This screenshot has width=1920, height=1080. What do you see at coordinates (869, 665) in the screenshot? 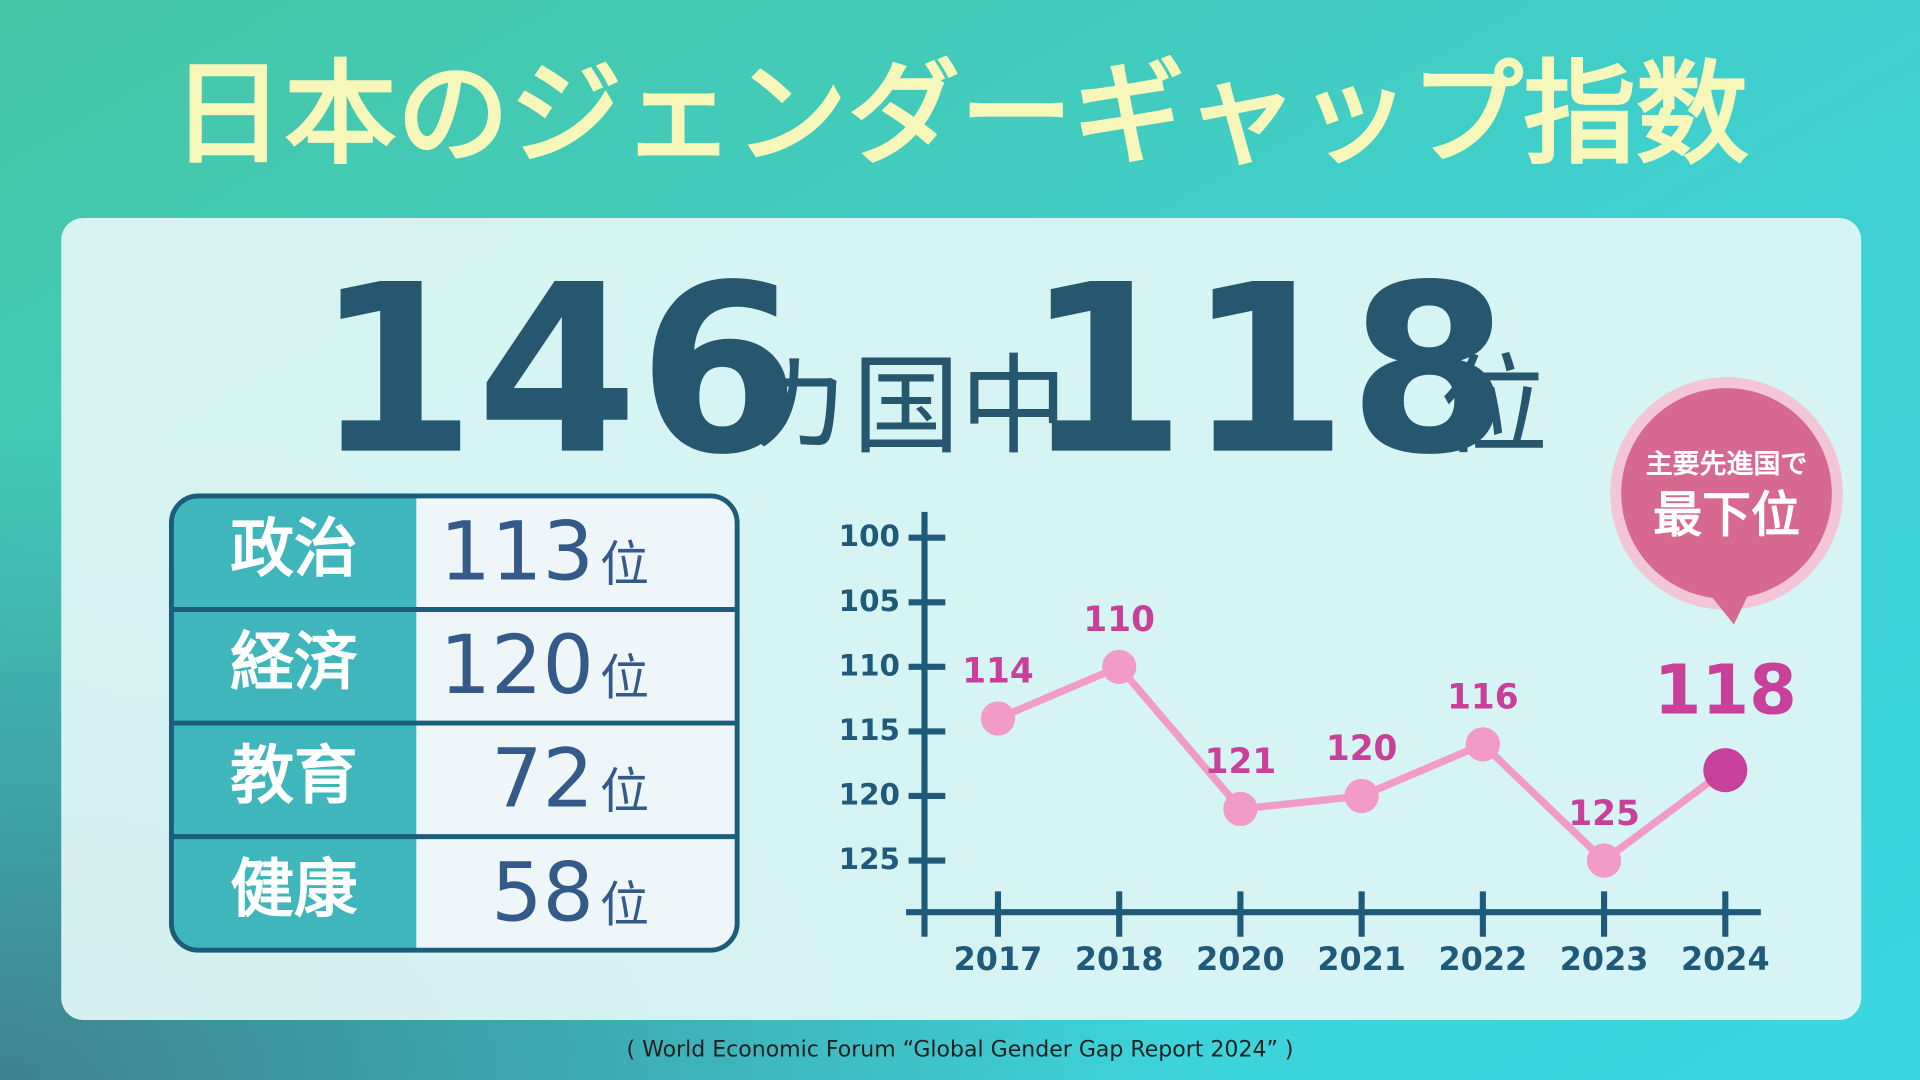
I see `y-tick-label: 110` at bounding box center [869, 665].